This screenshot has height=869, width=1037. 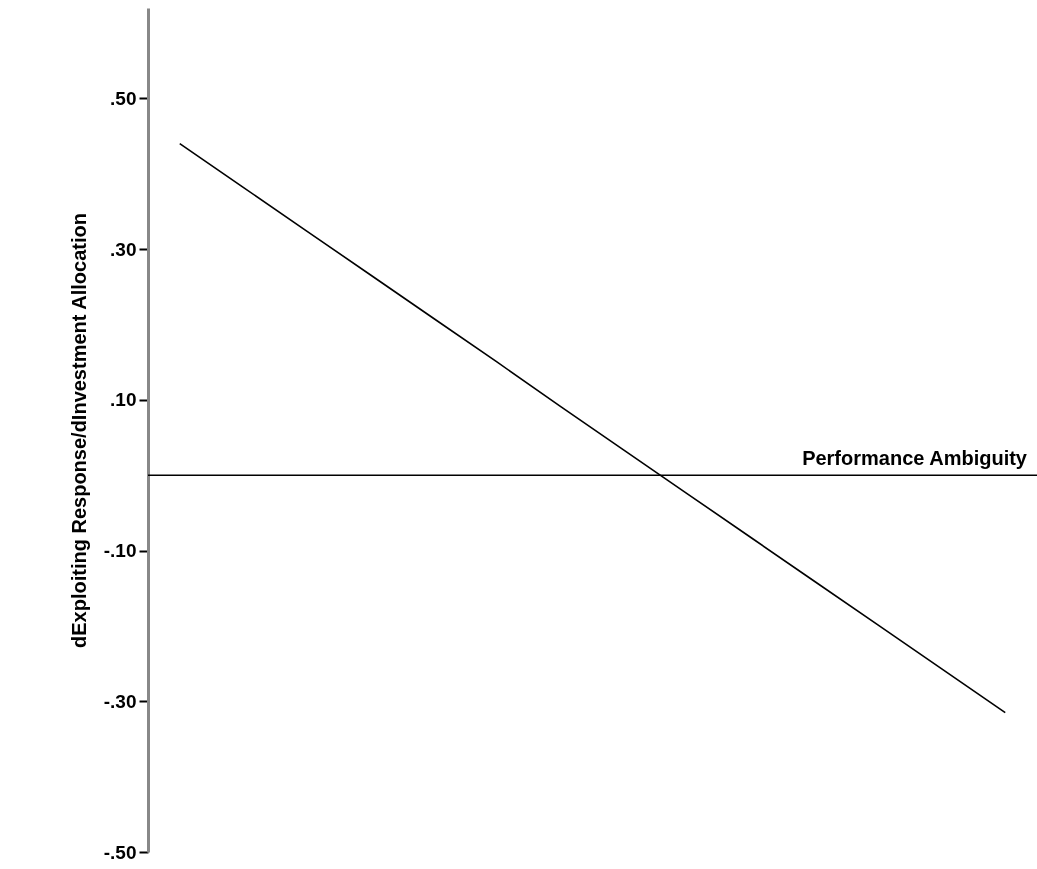 I want to click on y-tick-label: .10, so click(x=123, y=400).